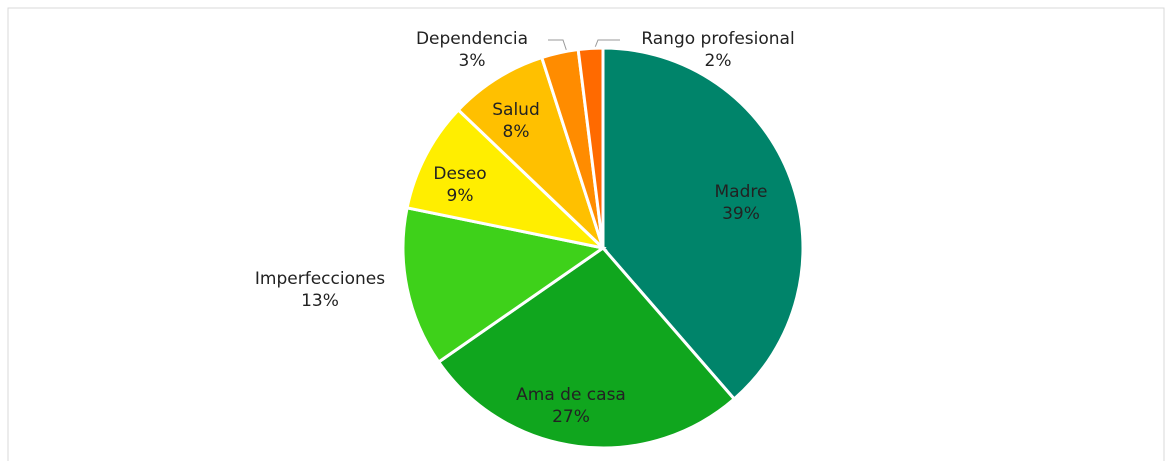 The height and width of the screenshot is (461, 1172). What do you see at coordinates (320, 279) in the screenshot?
I see `slice-label: Imperfecciones` at bounding box center [320, 279].